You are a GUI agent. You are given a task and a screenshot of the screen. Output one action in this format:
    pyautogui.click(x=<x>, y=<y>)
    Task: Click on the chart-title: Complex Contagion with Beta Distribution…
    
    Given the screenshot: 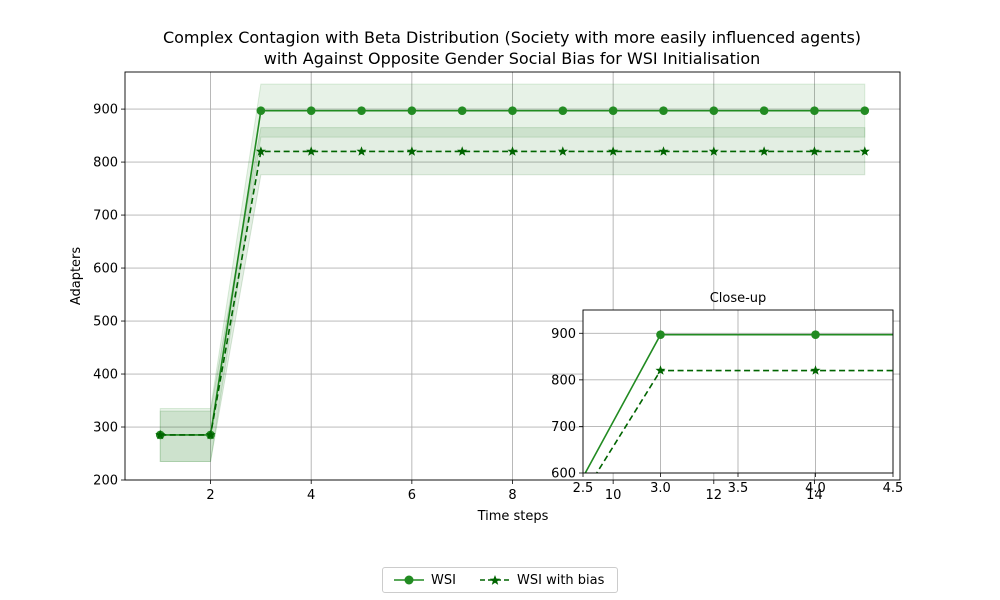 What is the action you would take?
    pyautogui.click(x=512, y=48)
    